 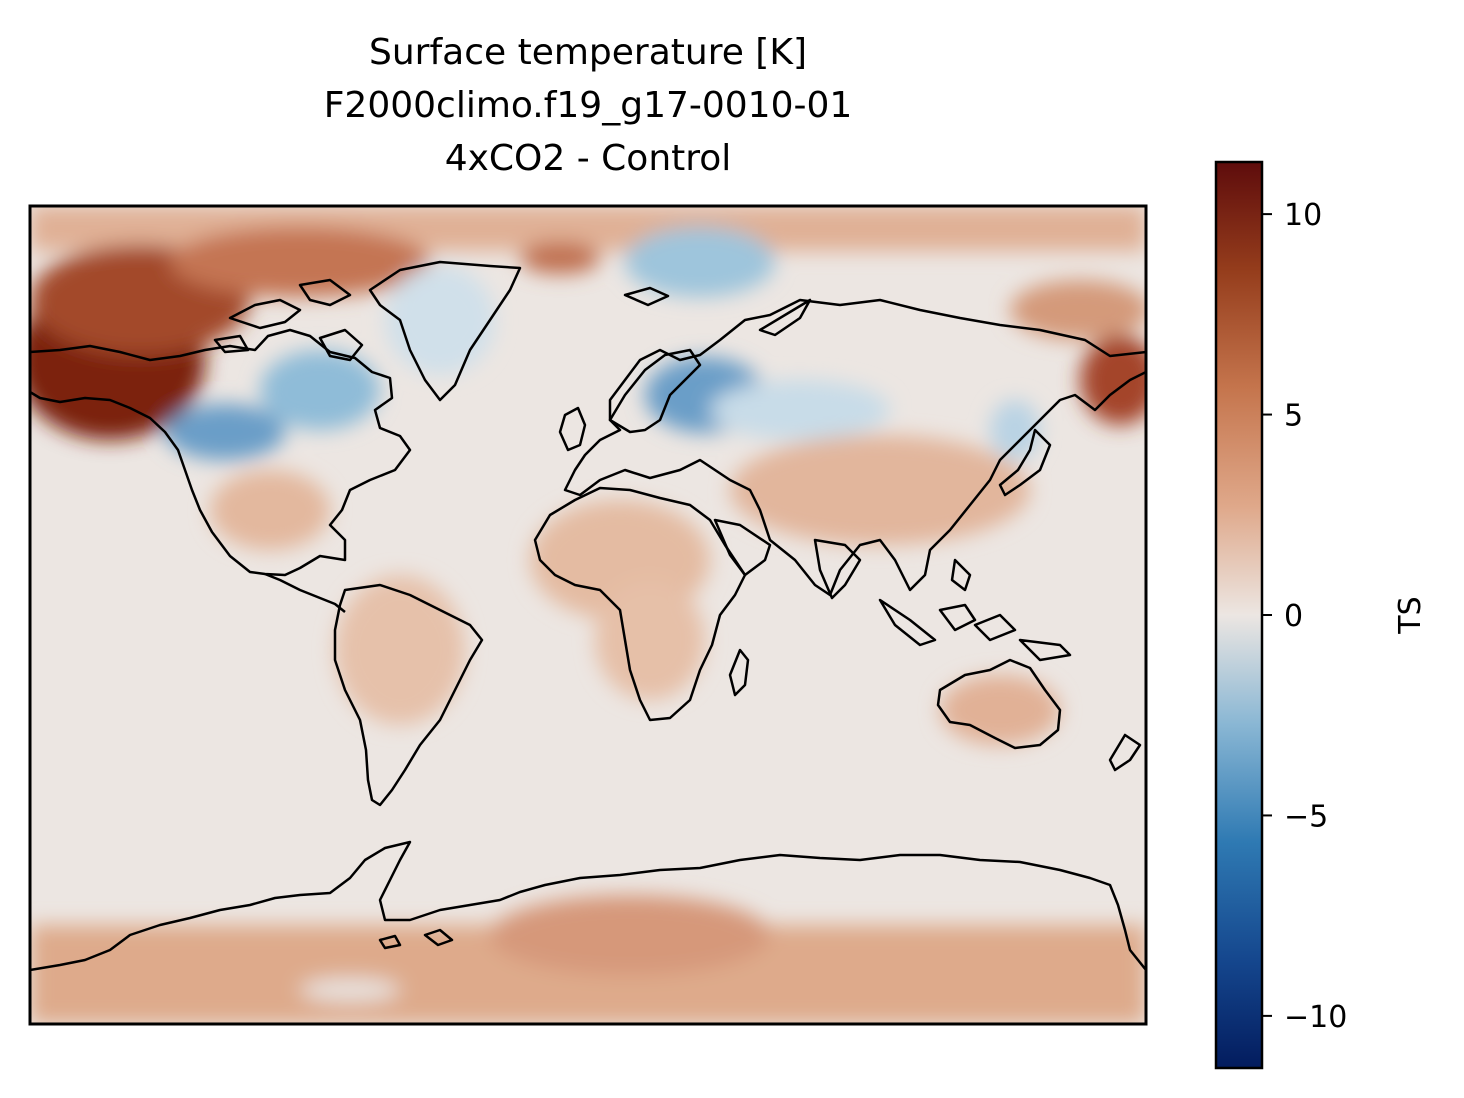 I want to click on coast-arabia, so click(x=742, y=547).